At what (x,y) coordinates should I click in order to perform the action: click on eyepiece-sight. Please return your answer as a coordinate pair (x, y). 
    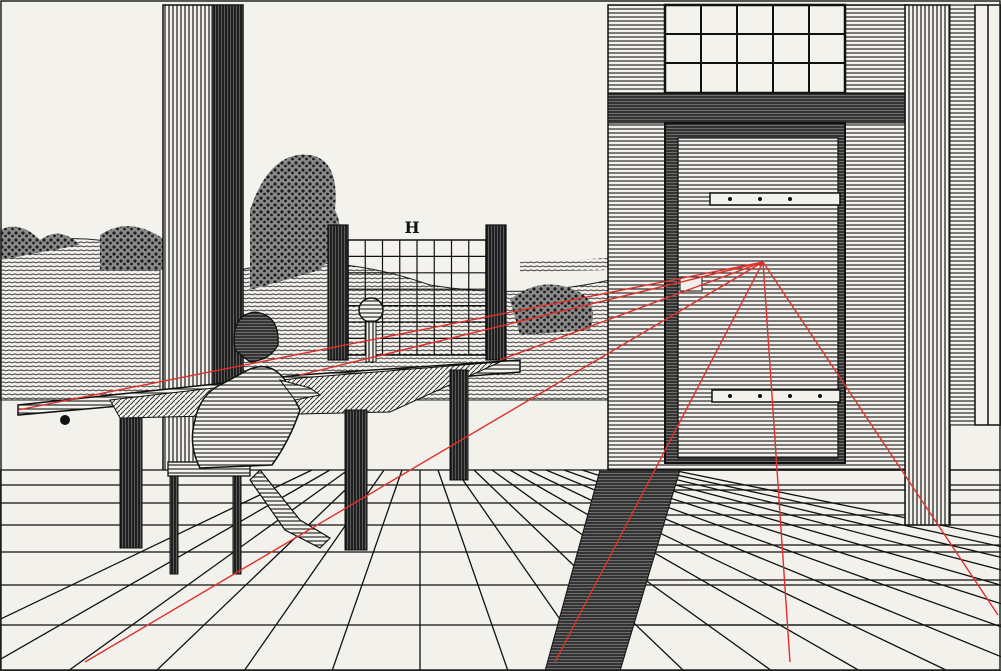
    Looking at the image, I should click on (371, 310).